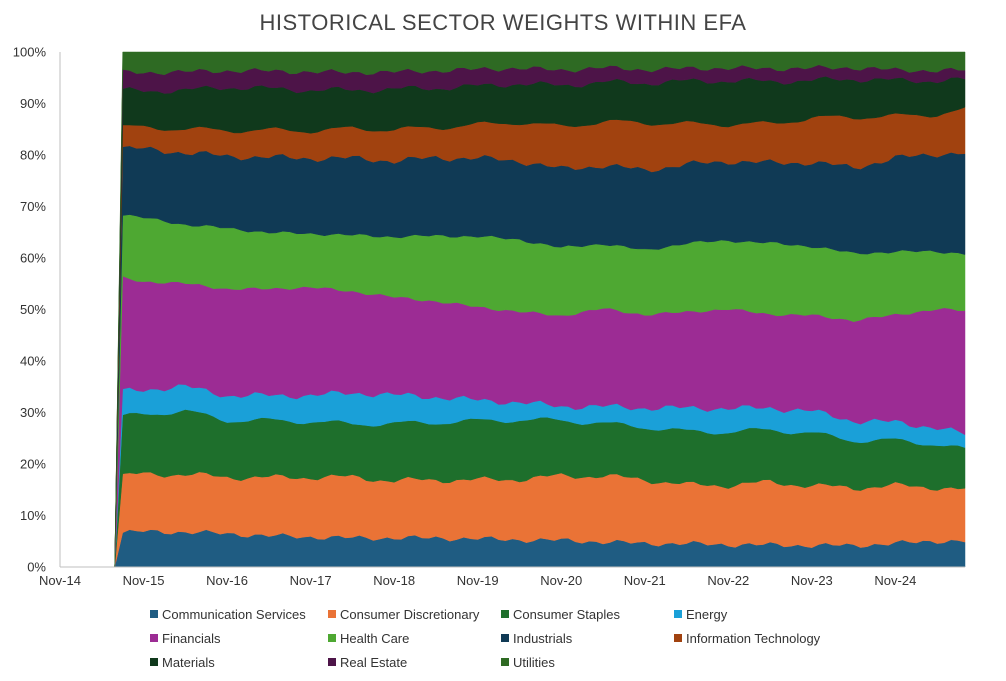 This screenshot has width=1006, height=681. What do you see at coordinates (33, 361) in the screenshot?
I see `y-tick-label: 40%` at bounding box center [33, 361].